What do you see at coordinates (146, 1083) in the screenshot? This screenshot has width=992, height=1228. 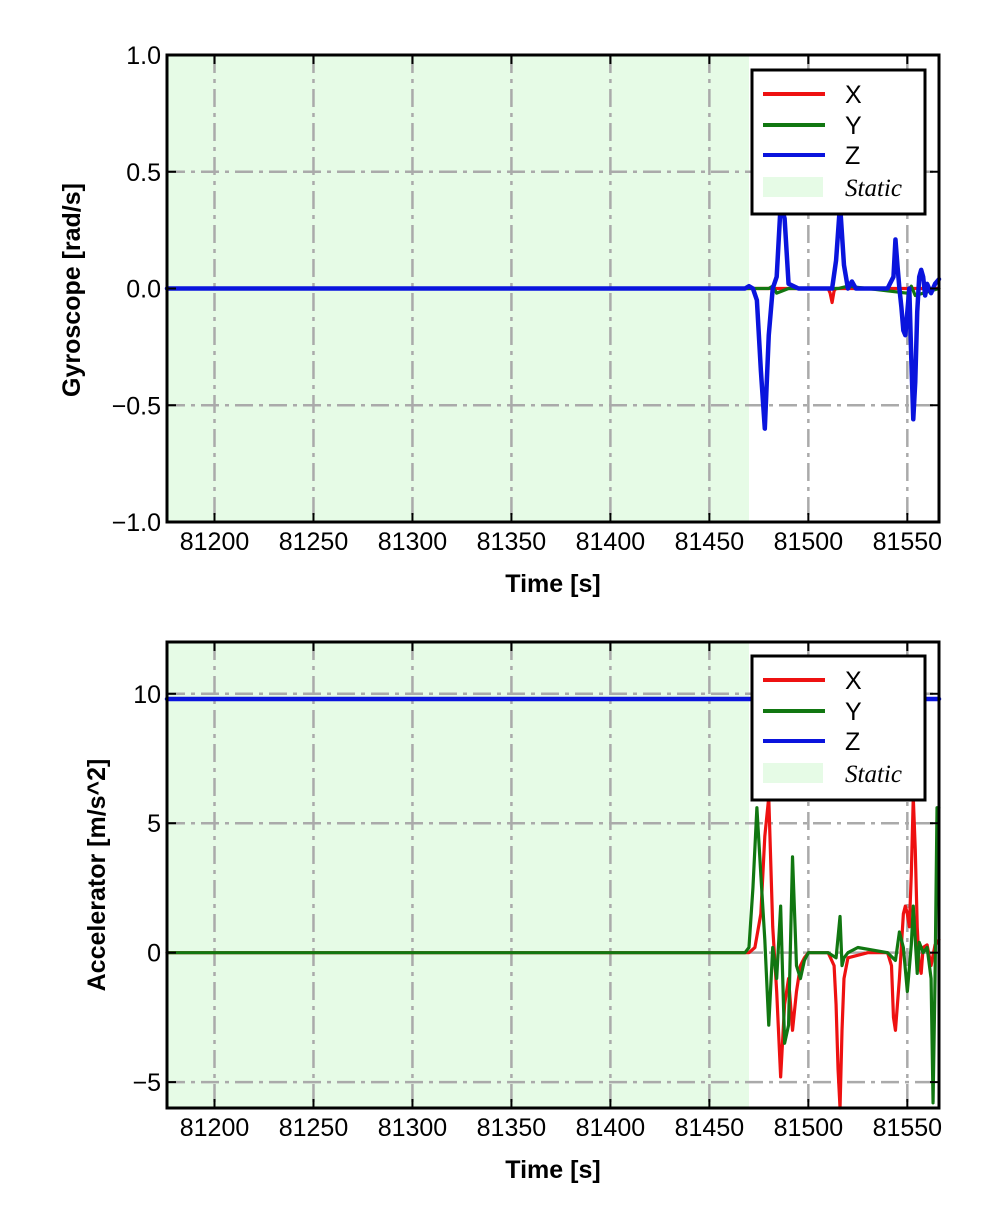 I see `y-tick-label: −5` at bounding box center [146, 1083].